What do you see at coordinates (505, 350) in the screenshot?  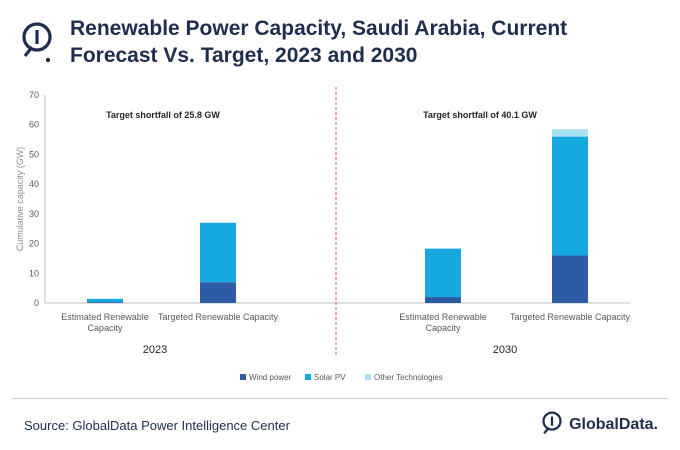 I see `group-label: 2030` at bounding box center [505, 350].